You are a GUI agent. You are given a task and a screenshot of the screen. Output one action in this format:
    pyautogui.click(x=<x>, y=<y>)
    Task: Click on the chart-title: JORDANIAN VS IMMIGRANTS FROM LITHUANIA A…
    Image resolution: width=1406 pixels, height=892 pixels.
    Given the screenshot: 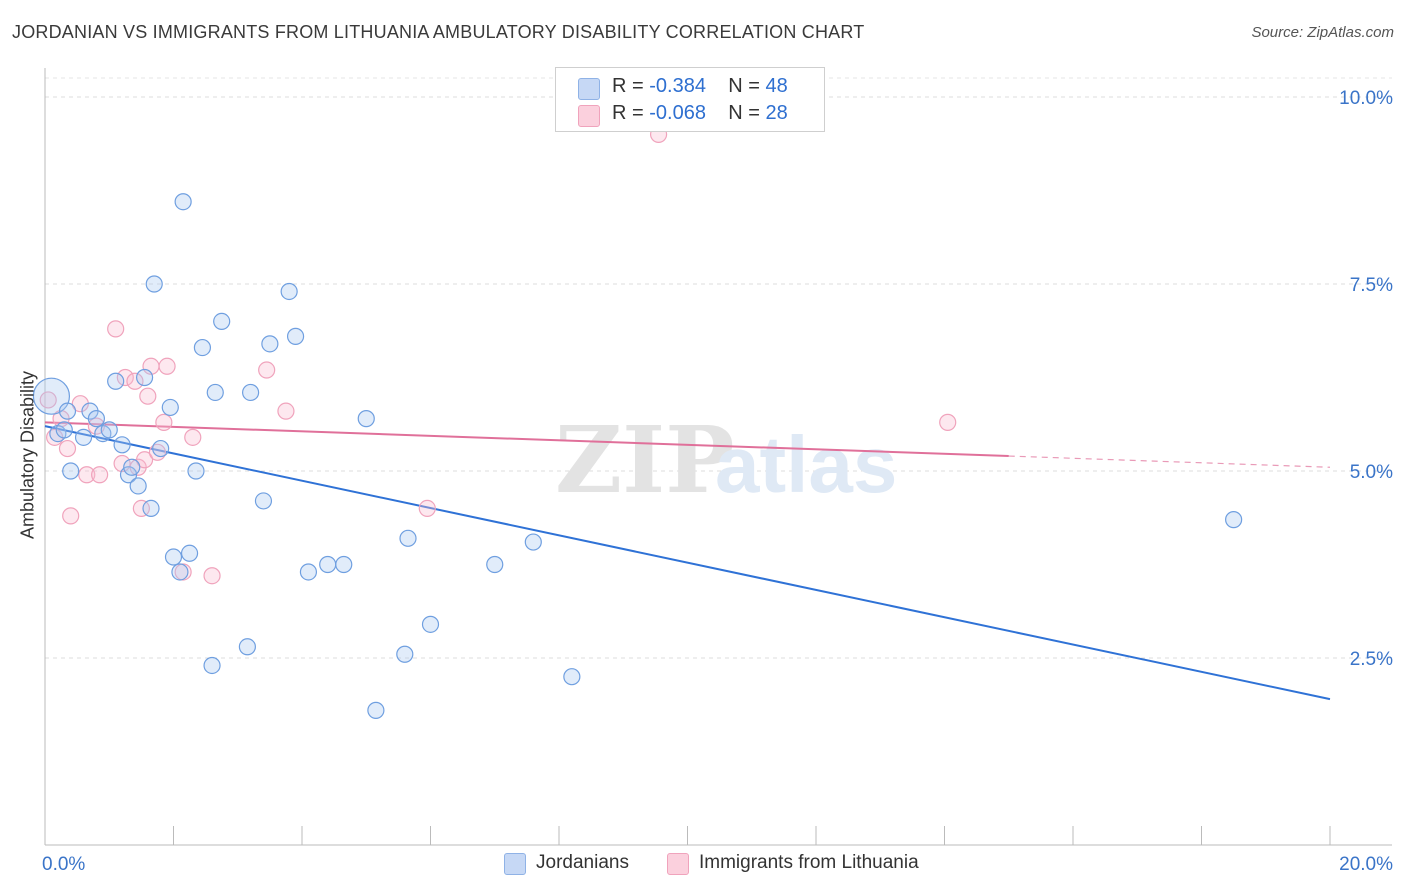 What is the action you would take?
    pyautogui.click(x=438, y=32)
    